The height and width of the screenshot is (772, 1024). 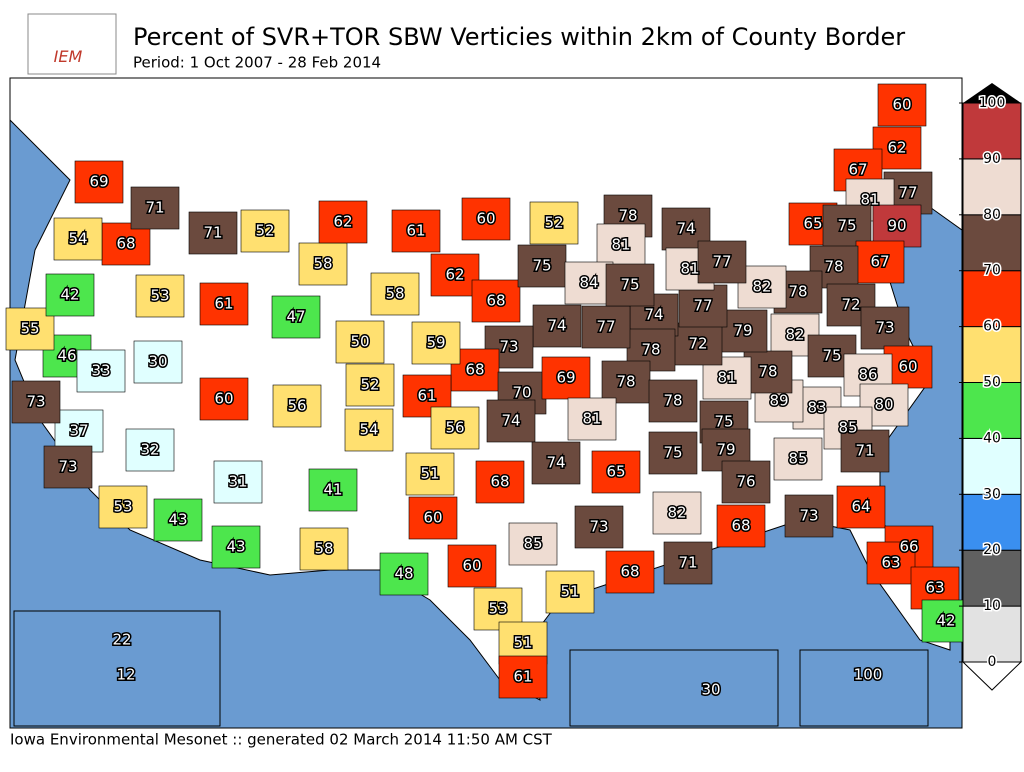 What do you see at coordinates (812, 224) in the screenshot?
I see `region-label: 65` at bounding box center [812, 224].